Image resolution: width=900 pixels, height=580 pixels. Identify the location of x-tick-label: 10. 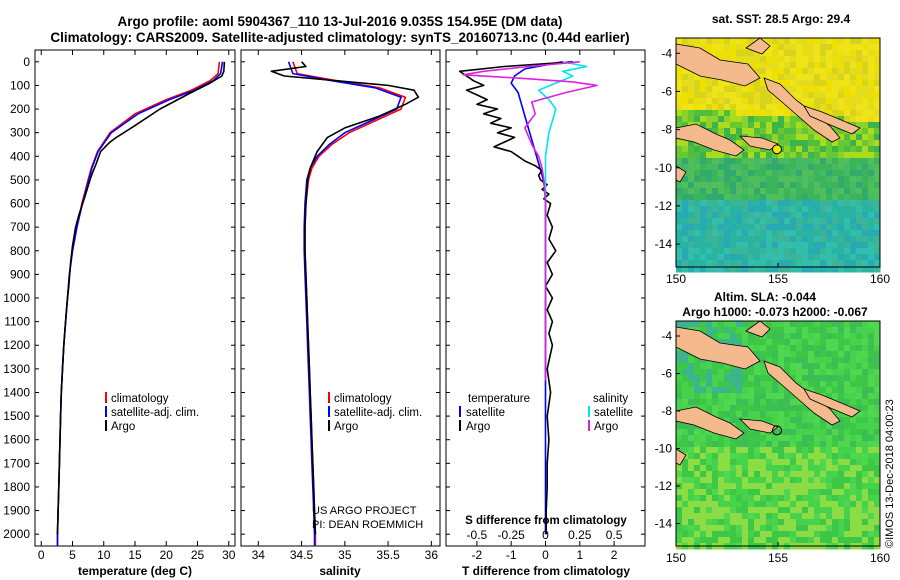
(104, 555).